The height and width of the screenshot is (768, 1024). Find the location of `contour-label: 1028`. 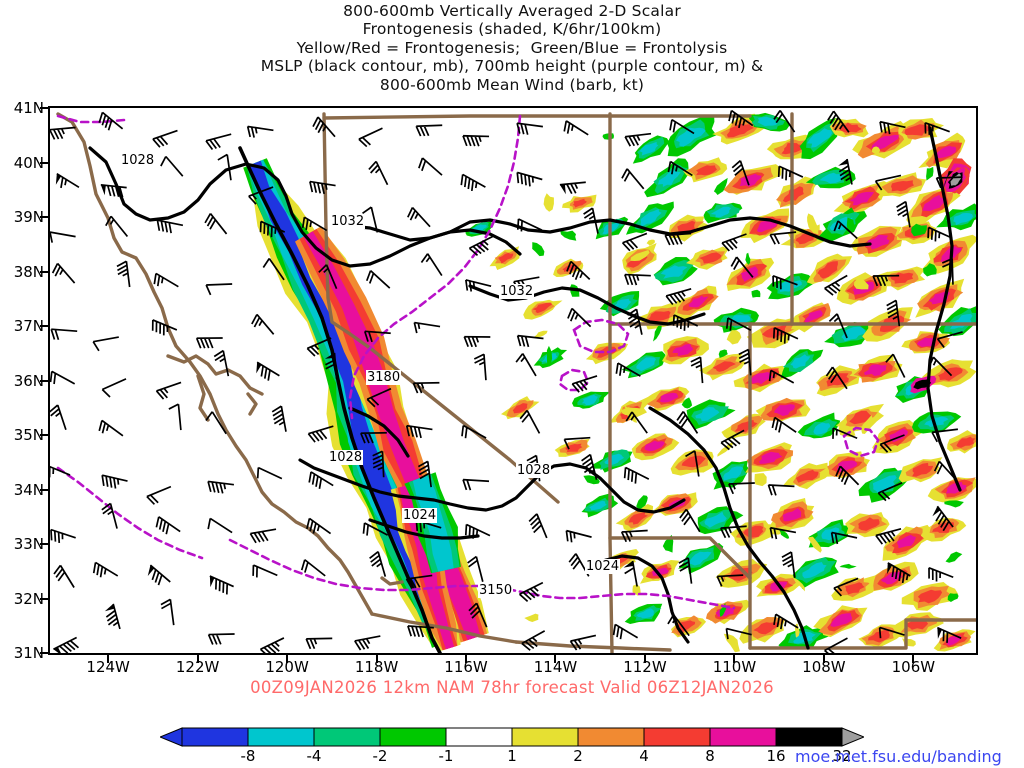

contour-label: 1028 is located at coordinates (138, 160).